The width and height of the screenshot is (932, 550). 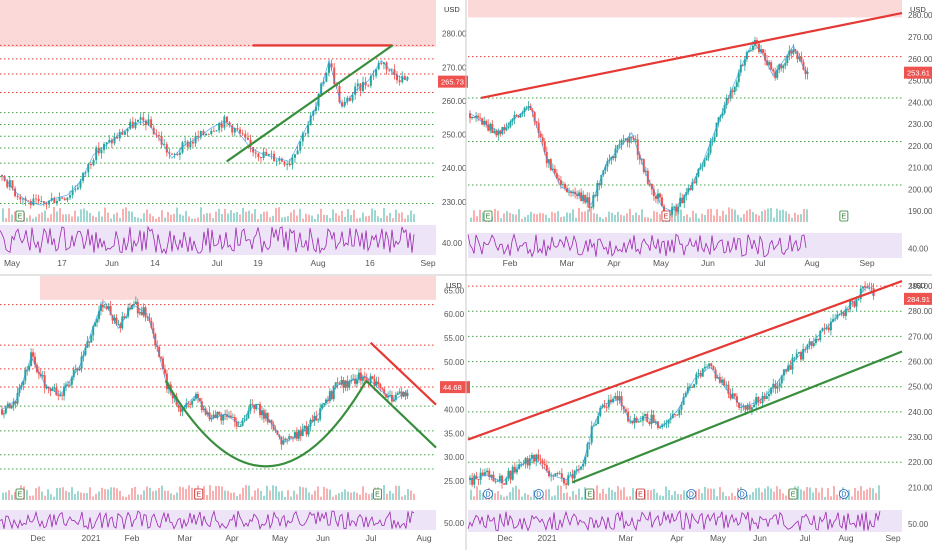 What do you see at coordinates (454, 409) in the screenshot?
I see `y-axis-tick: 40.00` at bounding box center [454, 409].